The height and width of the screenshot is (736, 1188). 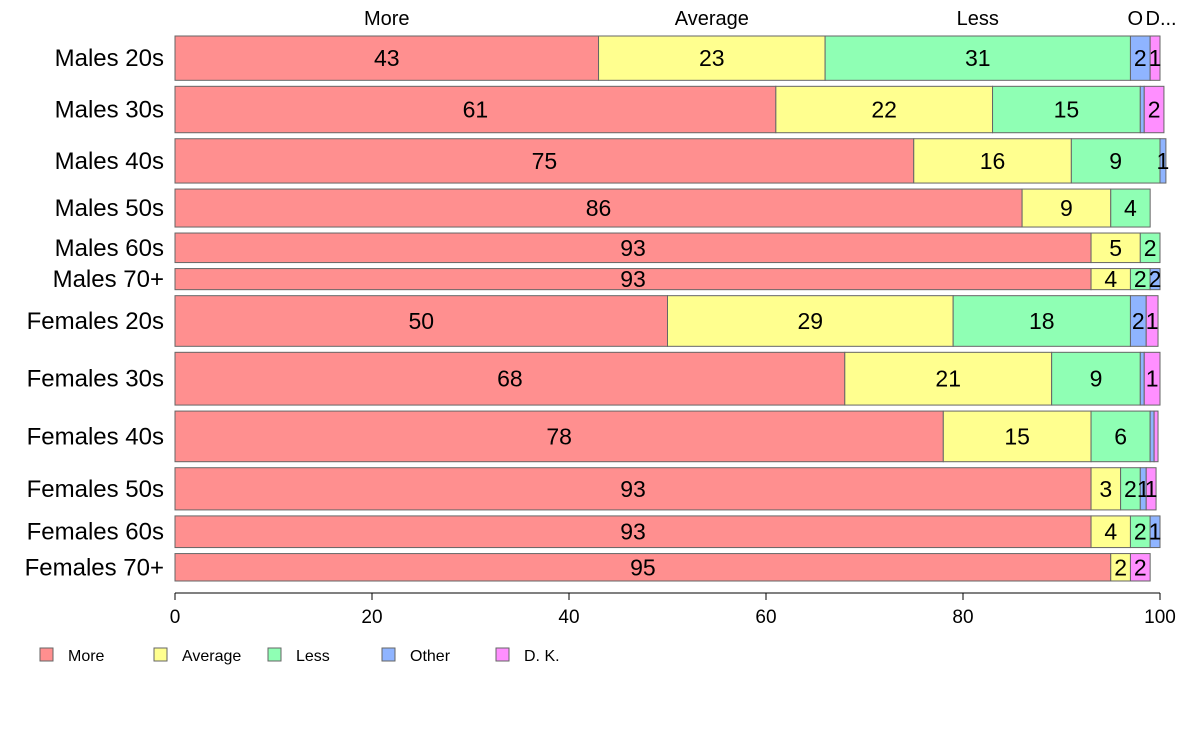 I want to click on legend-item-average: Average, so click(x=197, y=656).